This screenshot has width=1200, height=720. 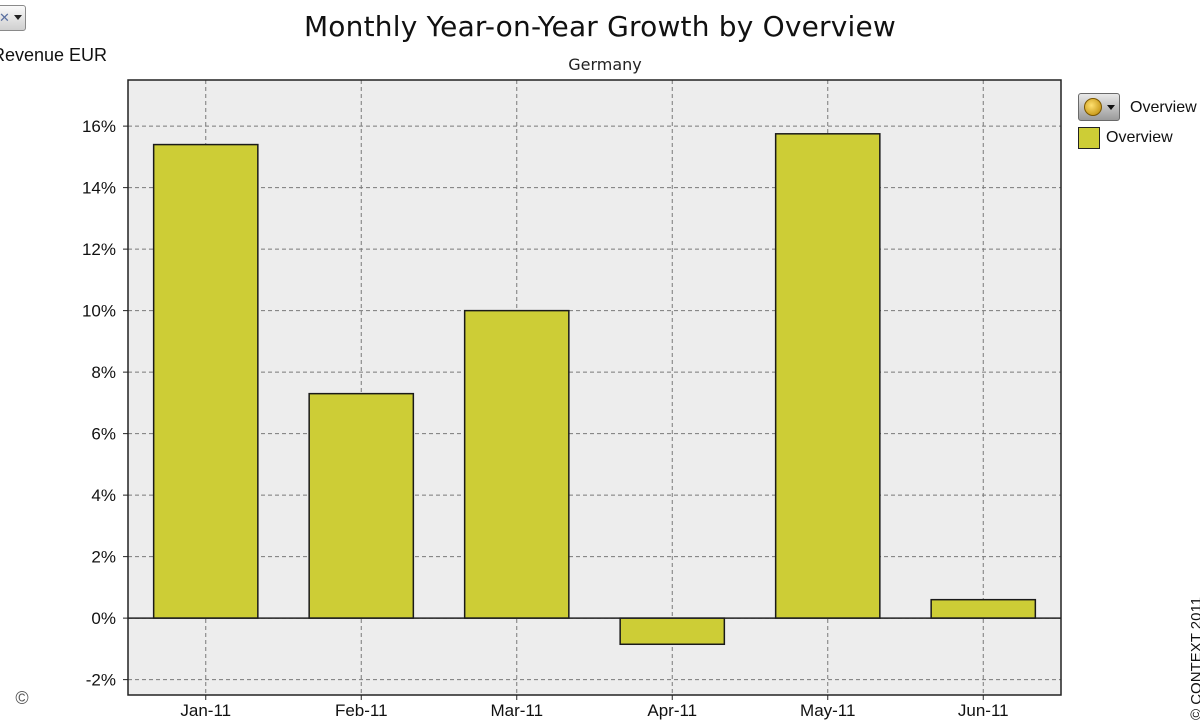 What do you see at coordinates (1163, 107) in the screenshot?
I see `series-selector-label: Overview` at bounding box center [1163, 107].